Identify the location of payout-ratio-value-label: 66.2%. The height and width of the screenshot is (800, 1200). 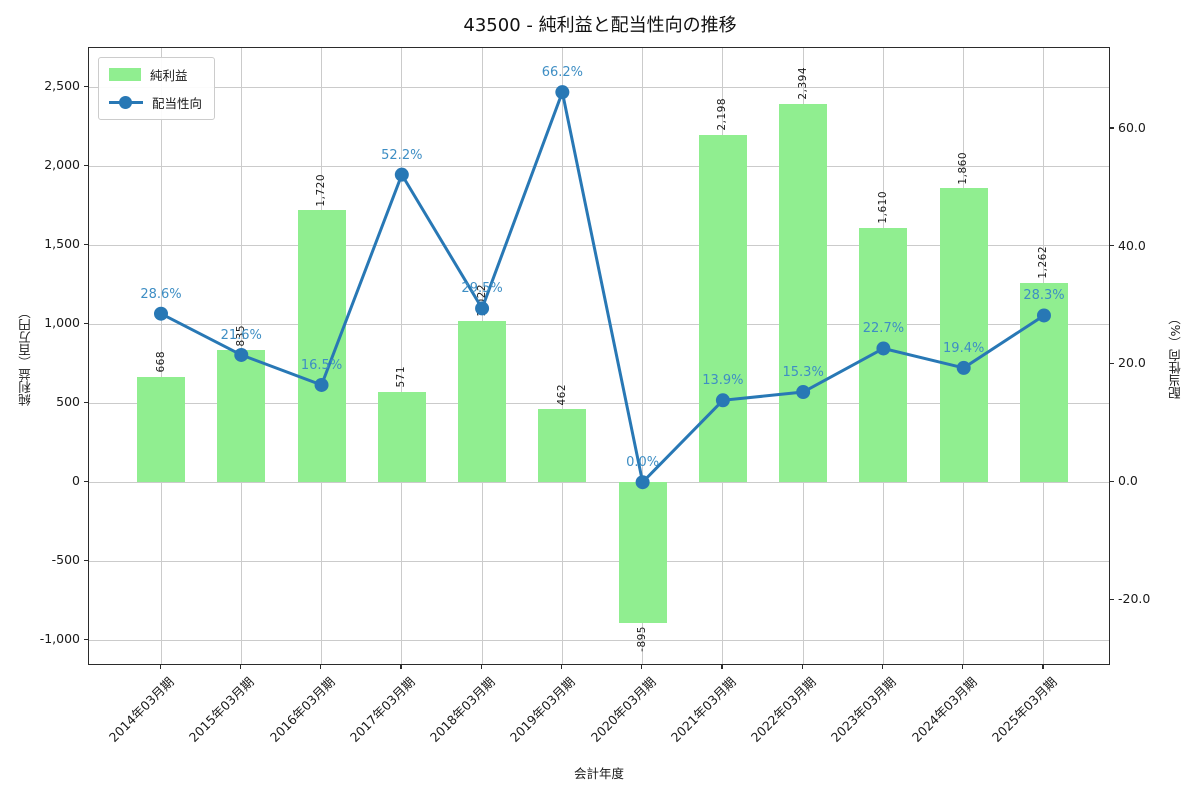
(562, 73).